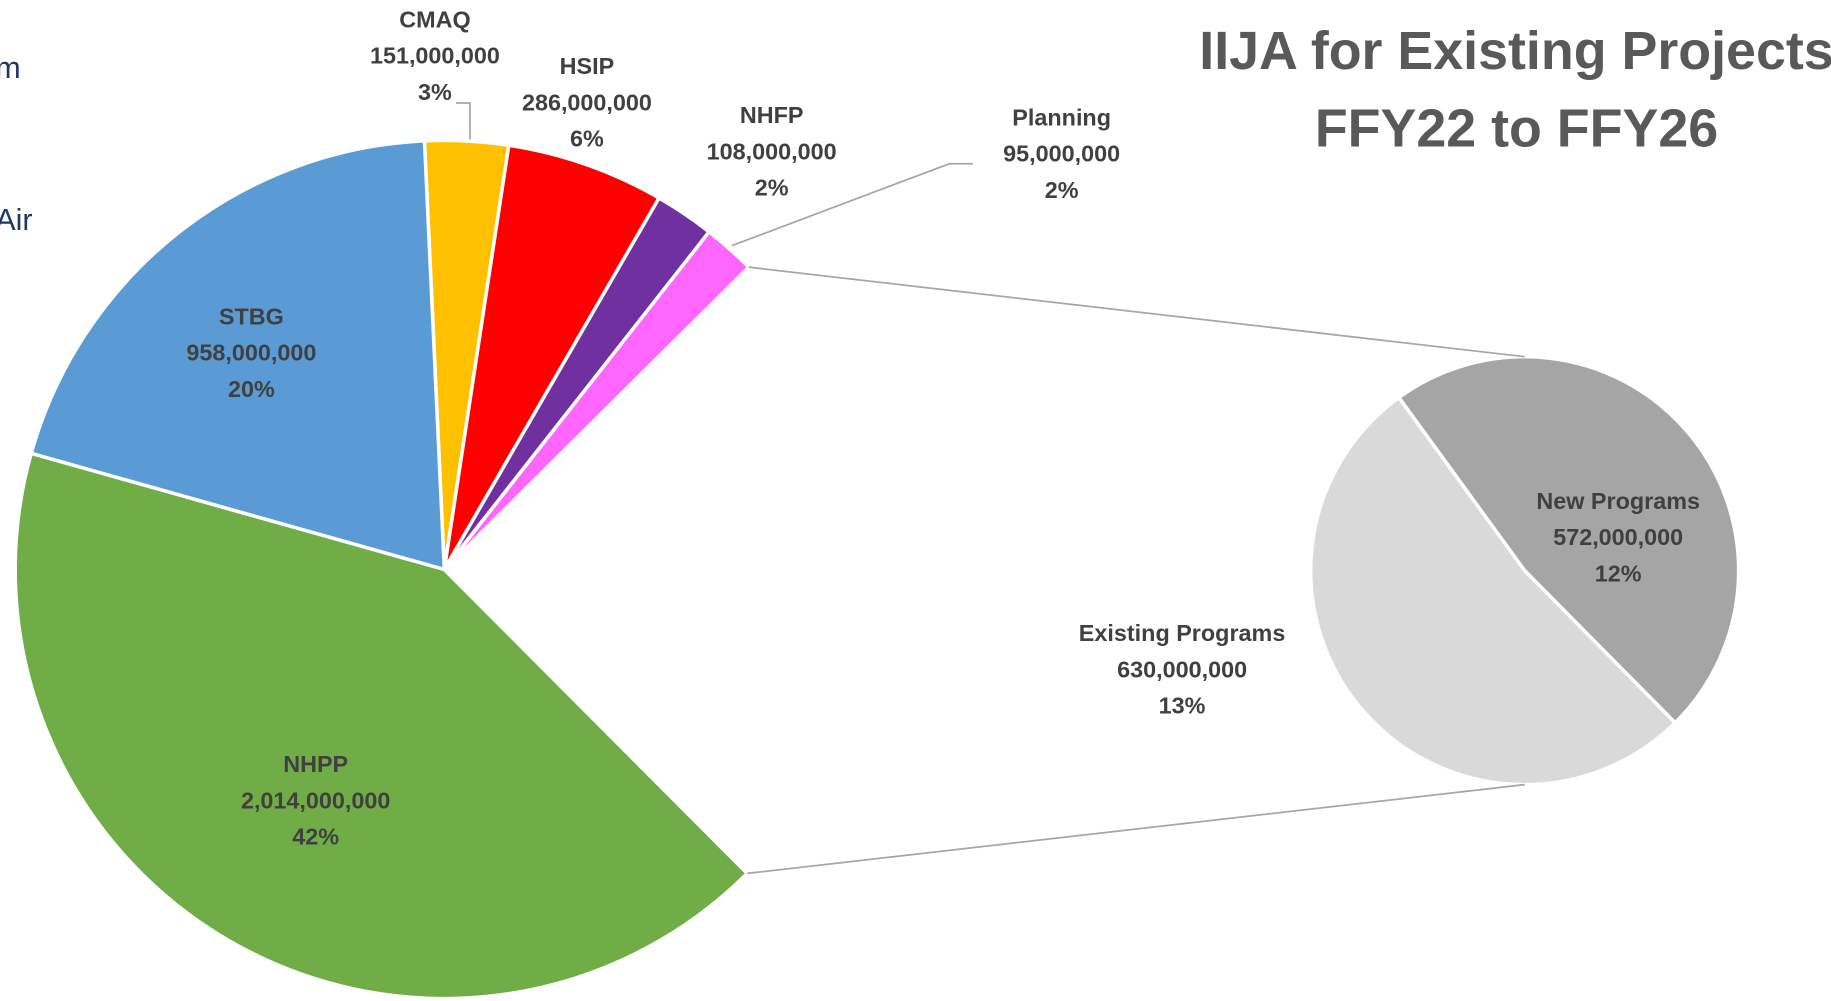 The height and width of the screenshot is (1001, 1831). I want to click on slice-label: STBG, so click(251, 316).